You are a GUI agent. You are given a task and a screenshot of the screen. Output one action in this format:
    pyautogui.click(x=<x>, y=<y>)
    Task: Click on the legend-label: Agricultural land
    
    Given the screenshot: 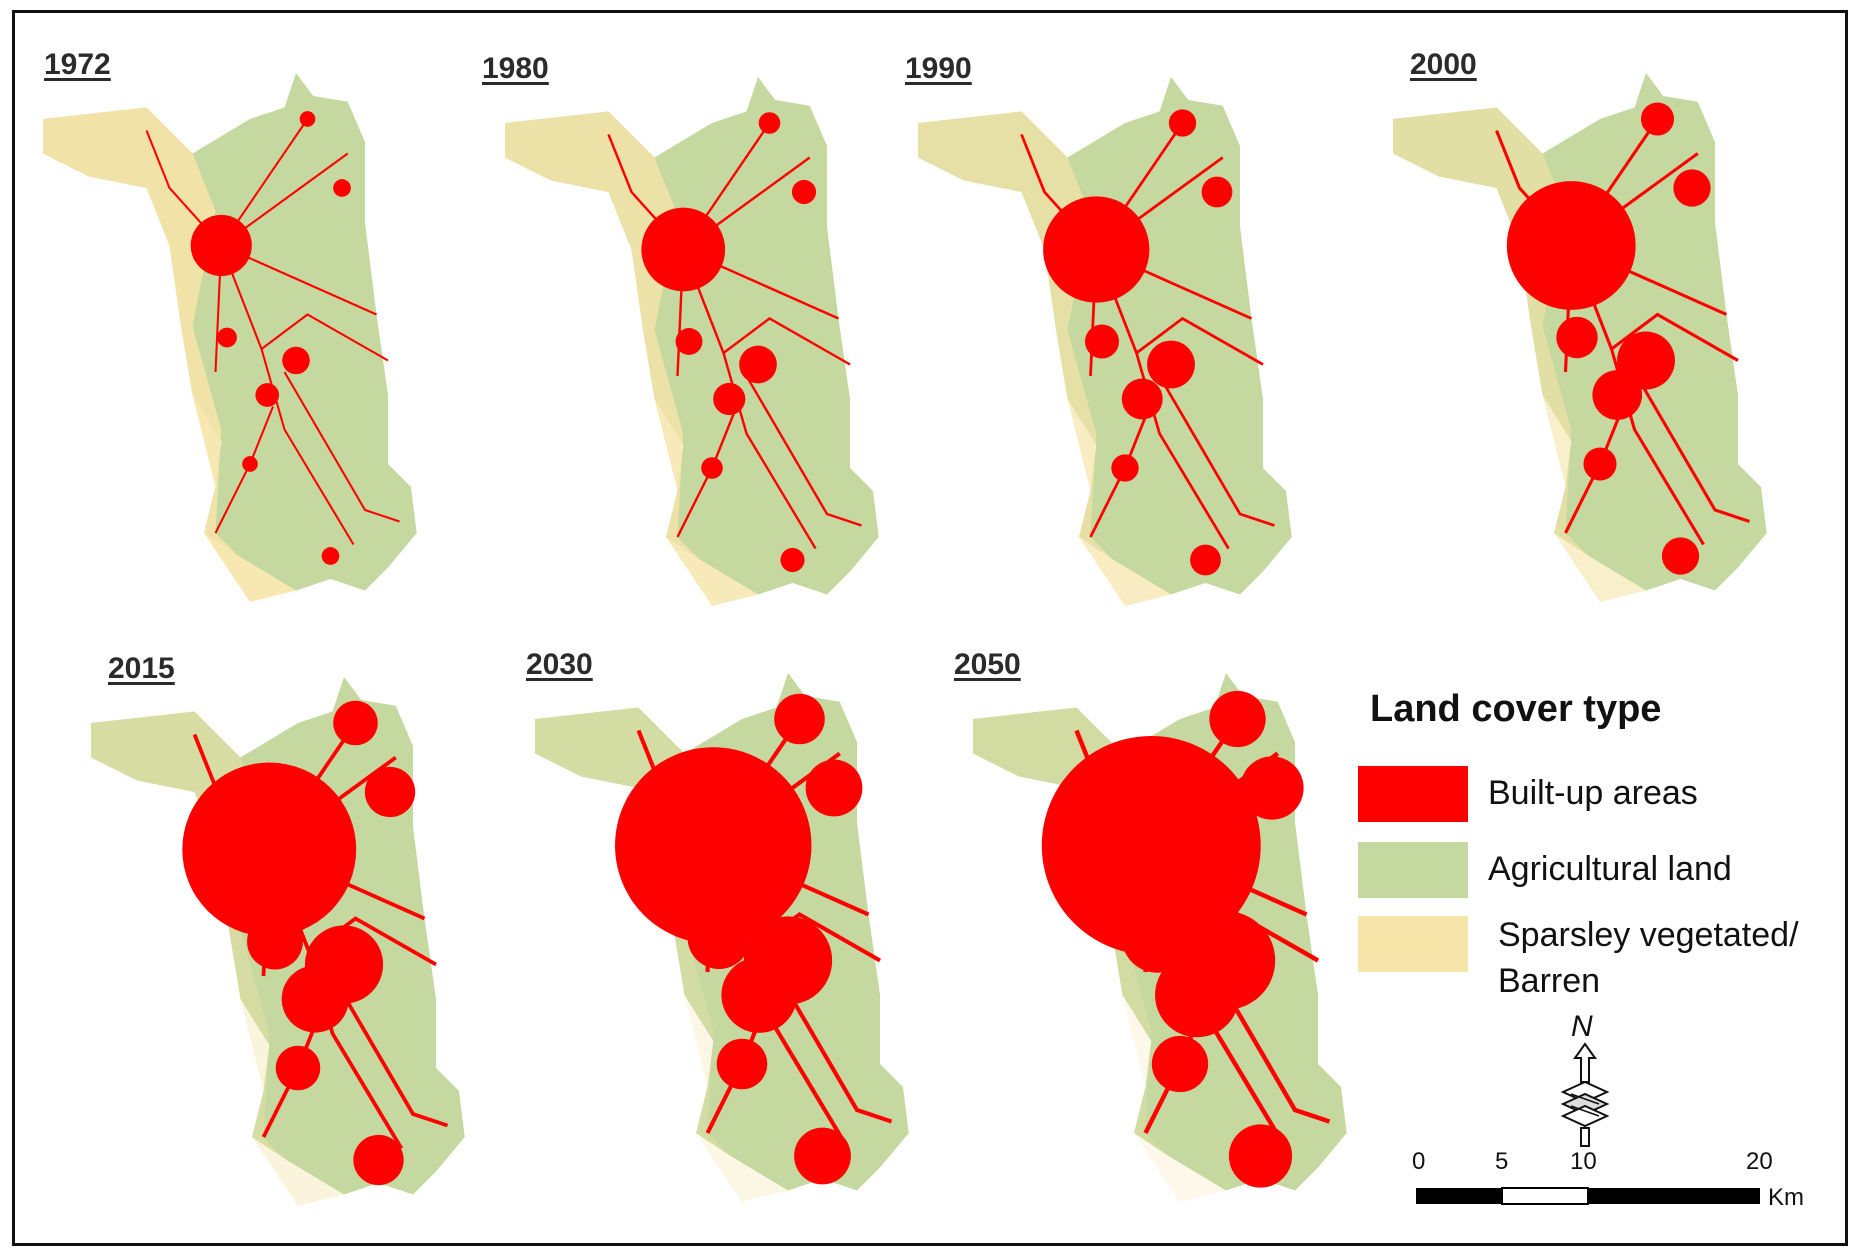 What is the action you would take?
    pyautogui.click(x=1610, y=869)
    